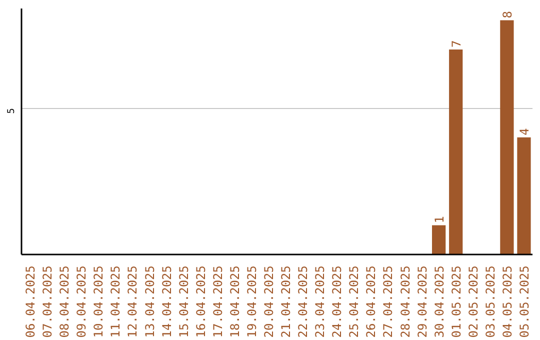 This screenshot has height=340, width=540. Describe the element at coordinates (115, 301) in the screenshot. I see `x-tick-label: 11.04.2025` at that location.